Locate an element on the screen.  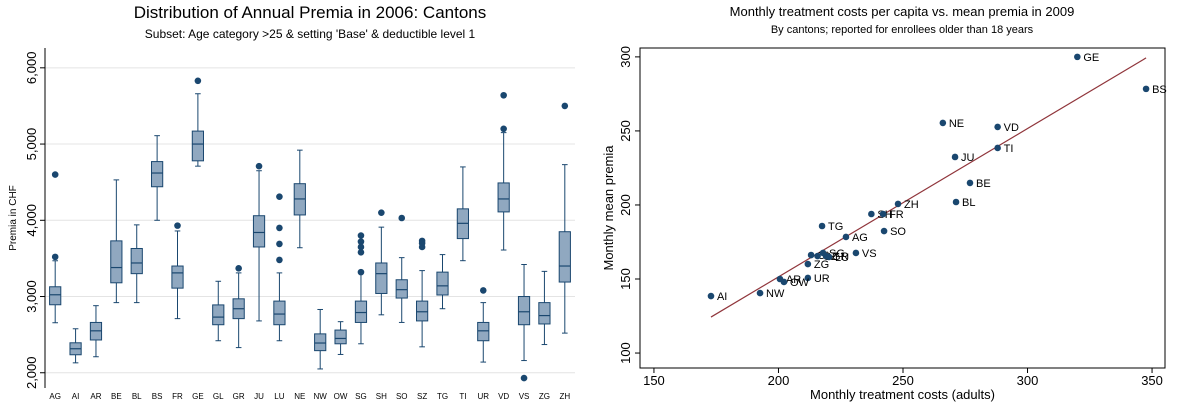
y-tick-label: 250 is located at coordinates (625, 131).